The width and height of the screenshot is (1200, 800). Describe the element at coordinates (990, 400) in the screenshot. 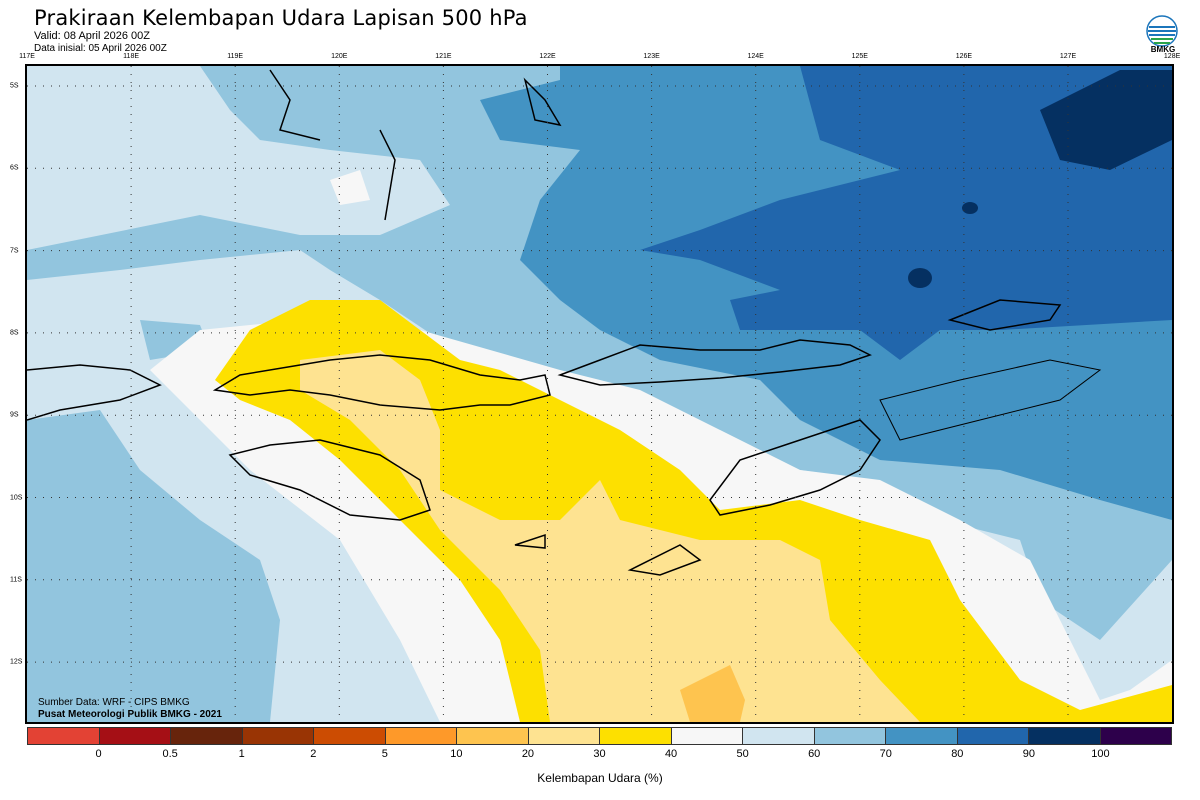

I see `boundary-line` at that location.